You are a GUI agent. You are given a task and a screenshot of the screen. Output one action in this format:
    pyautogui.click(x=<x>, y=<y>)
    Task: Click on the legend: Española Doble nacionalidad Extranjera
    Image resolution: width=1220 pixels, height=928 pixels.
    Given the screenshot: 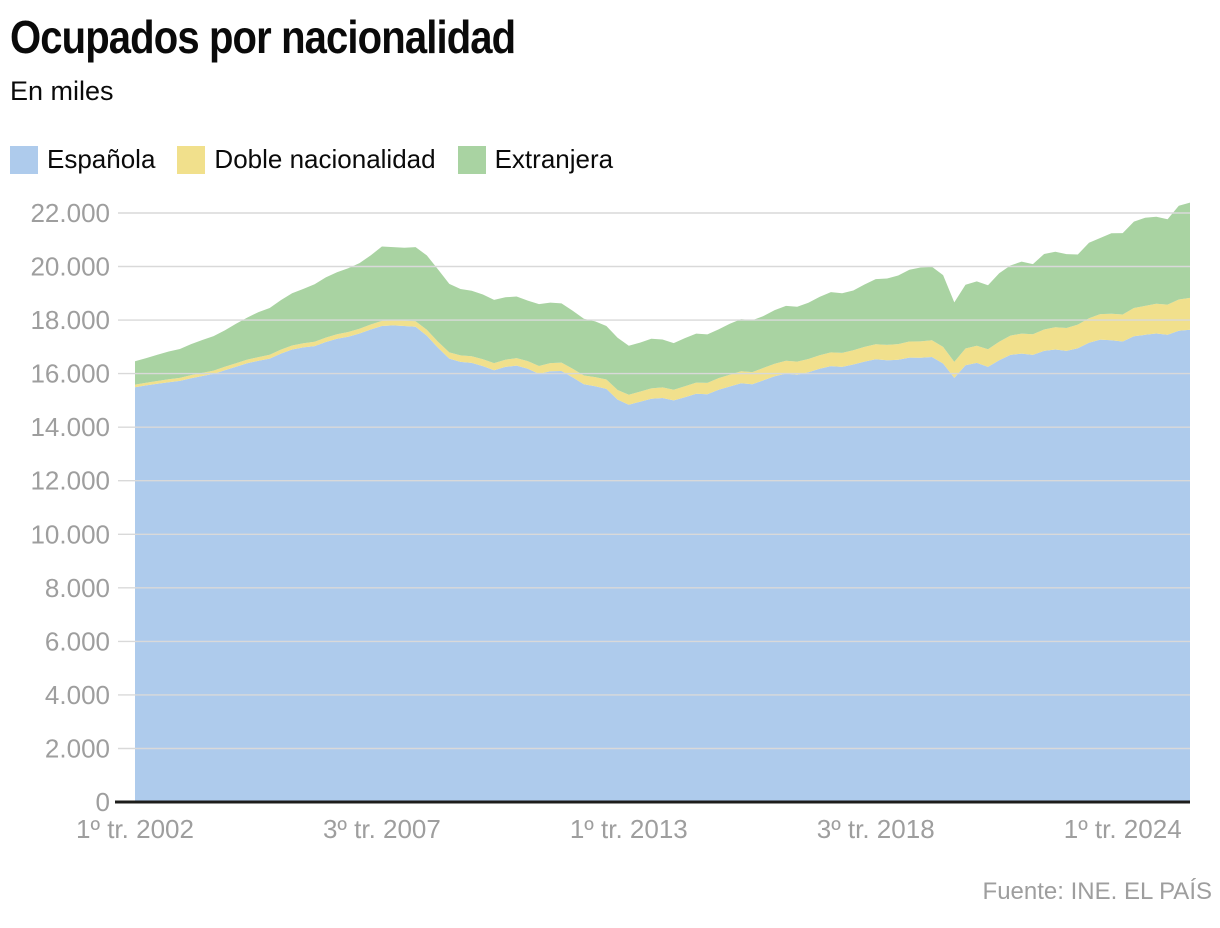 What is the action you would take?
    pyautogui.click(x=311, y=159)
    